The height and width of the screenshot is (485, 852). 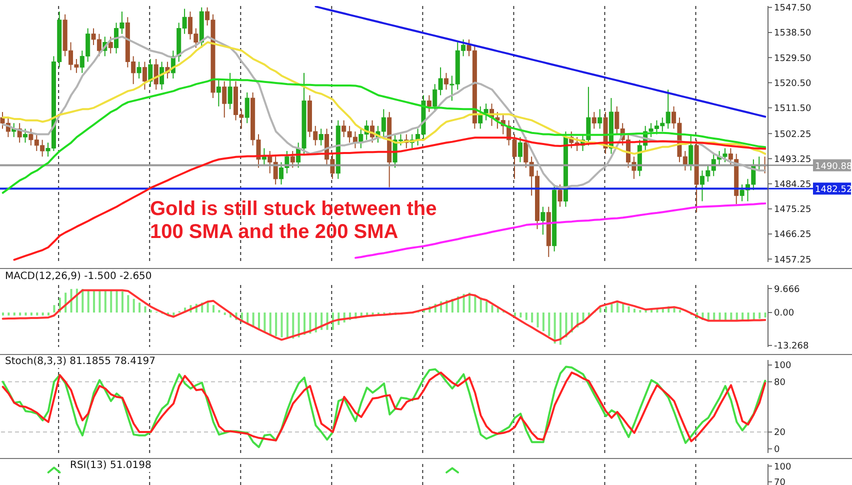 What do you see at coordinates (793, 33) in the screenshot?
I see `y-tick-label: 1538.50` at bounding box center [793, 33].